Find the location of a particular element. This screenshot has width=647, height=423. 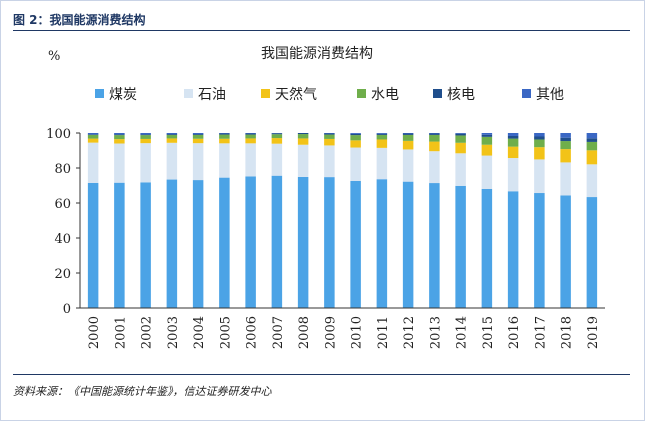

bar-stack-2000 is located at coordinates (93, 220).